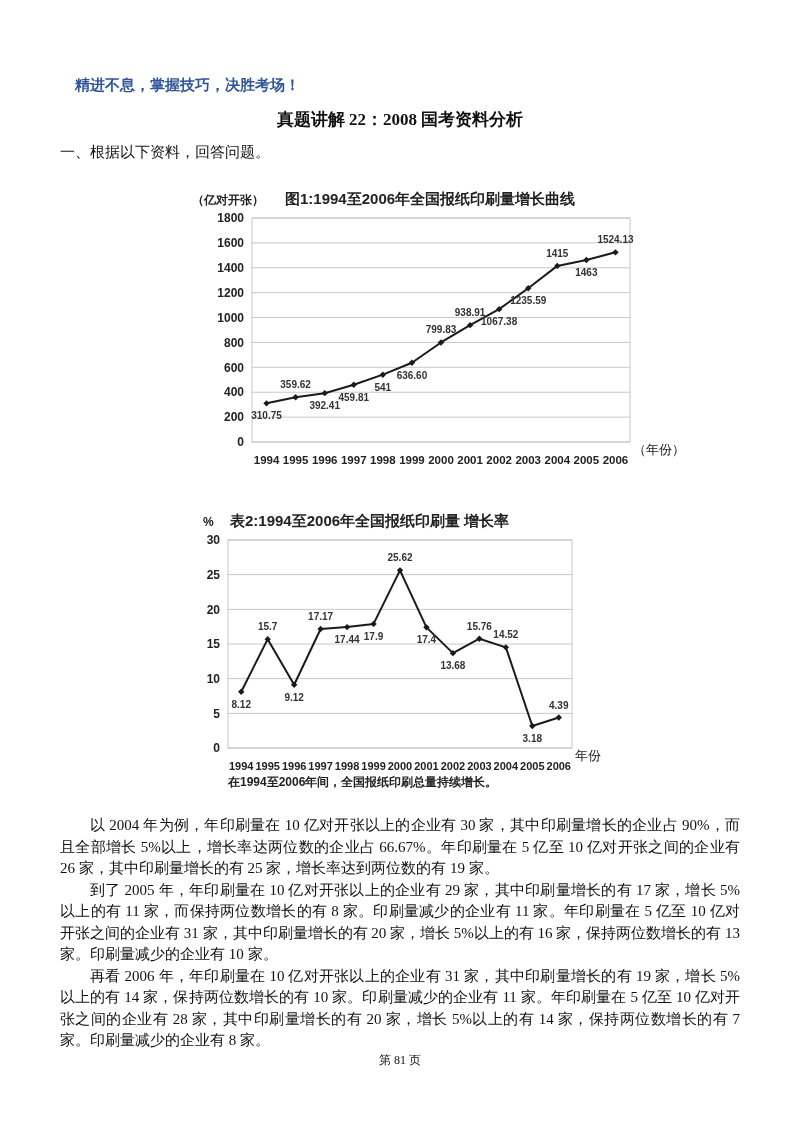  I want to click on data-label: 392.41, so click(325, 406).